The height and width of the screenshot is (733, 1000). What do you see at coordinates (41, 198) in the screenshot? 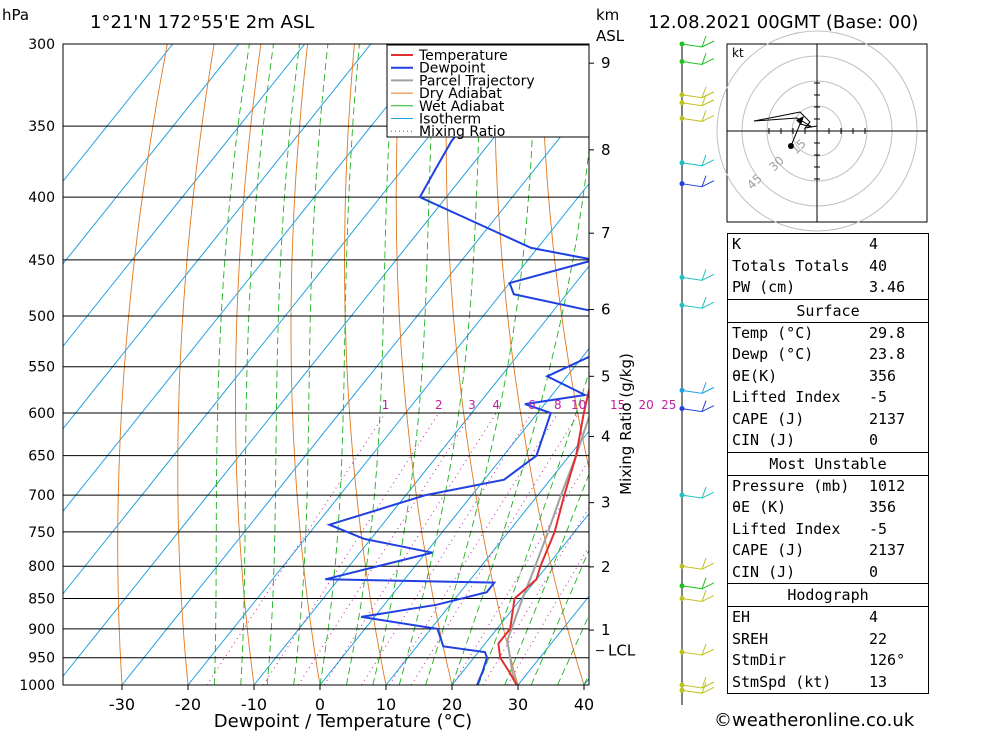
I see `pressure-tick-label: 400` at bounding box center [41, 198].